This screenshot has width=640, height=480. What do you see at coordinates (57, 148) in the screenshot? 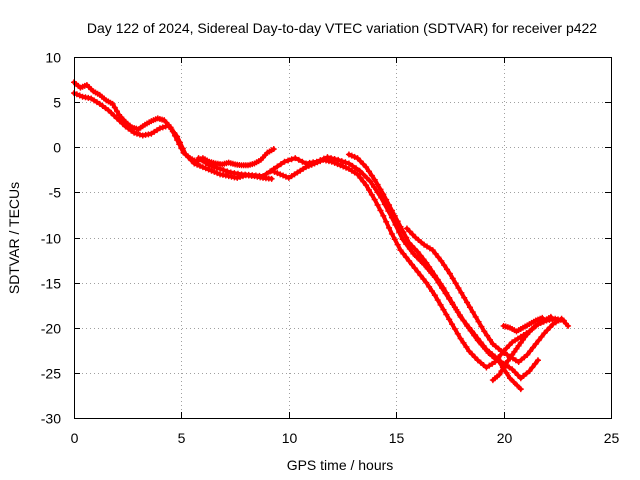
I see `y-tick-label: 0` at bounding box center [57, 148].